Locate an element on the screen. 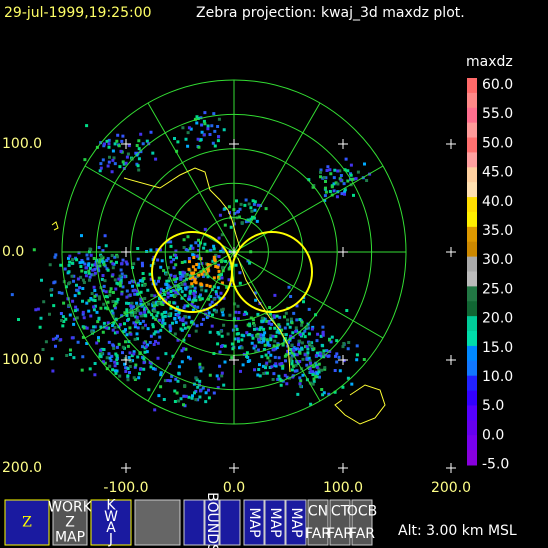 The image size is (548, 548). toolbar-button: OCB FAR is located at coordinates (362, 522).